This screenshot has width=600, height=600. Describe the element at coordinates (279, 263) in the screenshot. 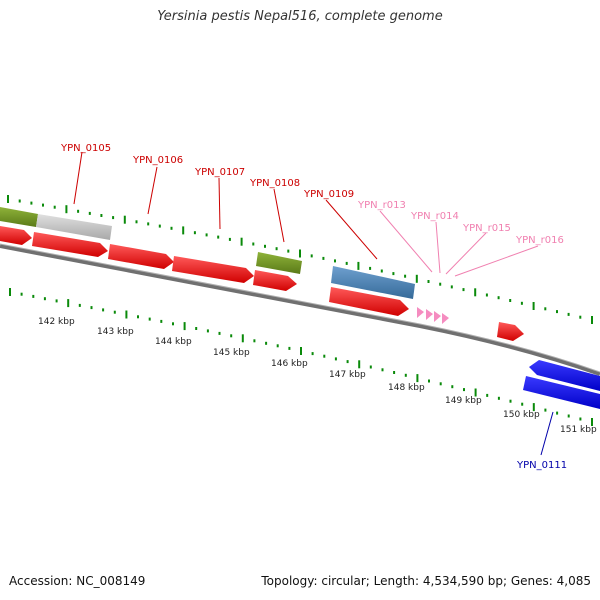

I see `feature-olive-mid` at that location.